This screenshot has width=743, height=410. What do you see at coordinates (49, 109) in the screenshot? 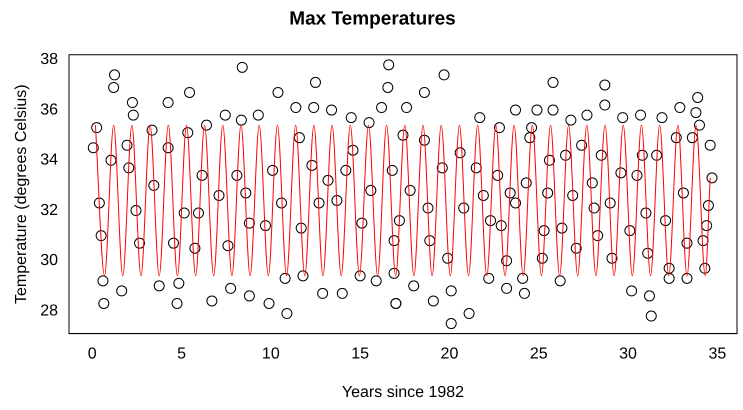
I see `y-tick-label: 36` at bounding box center [49, 109].